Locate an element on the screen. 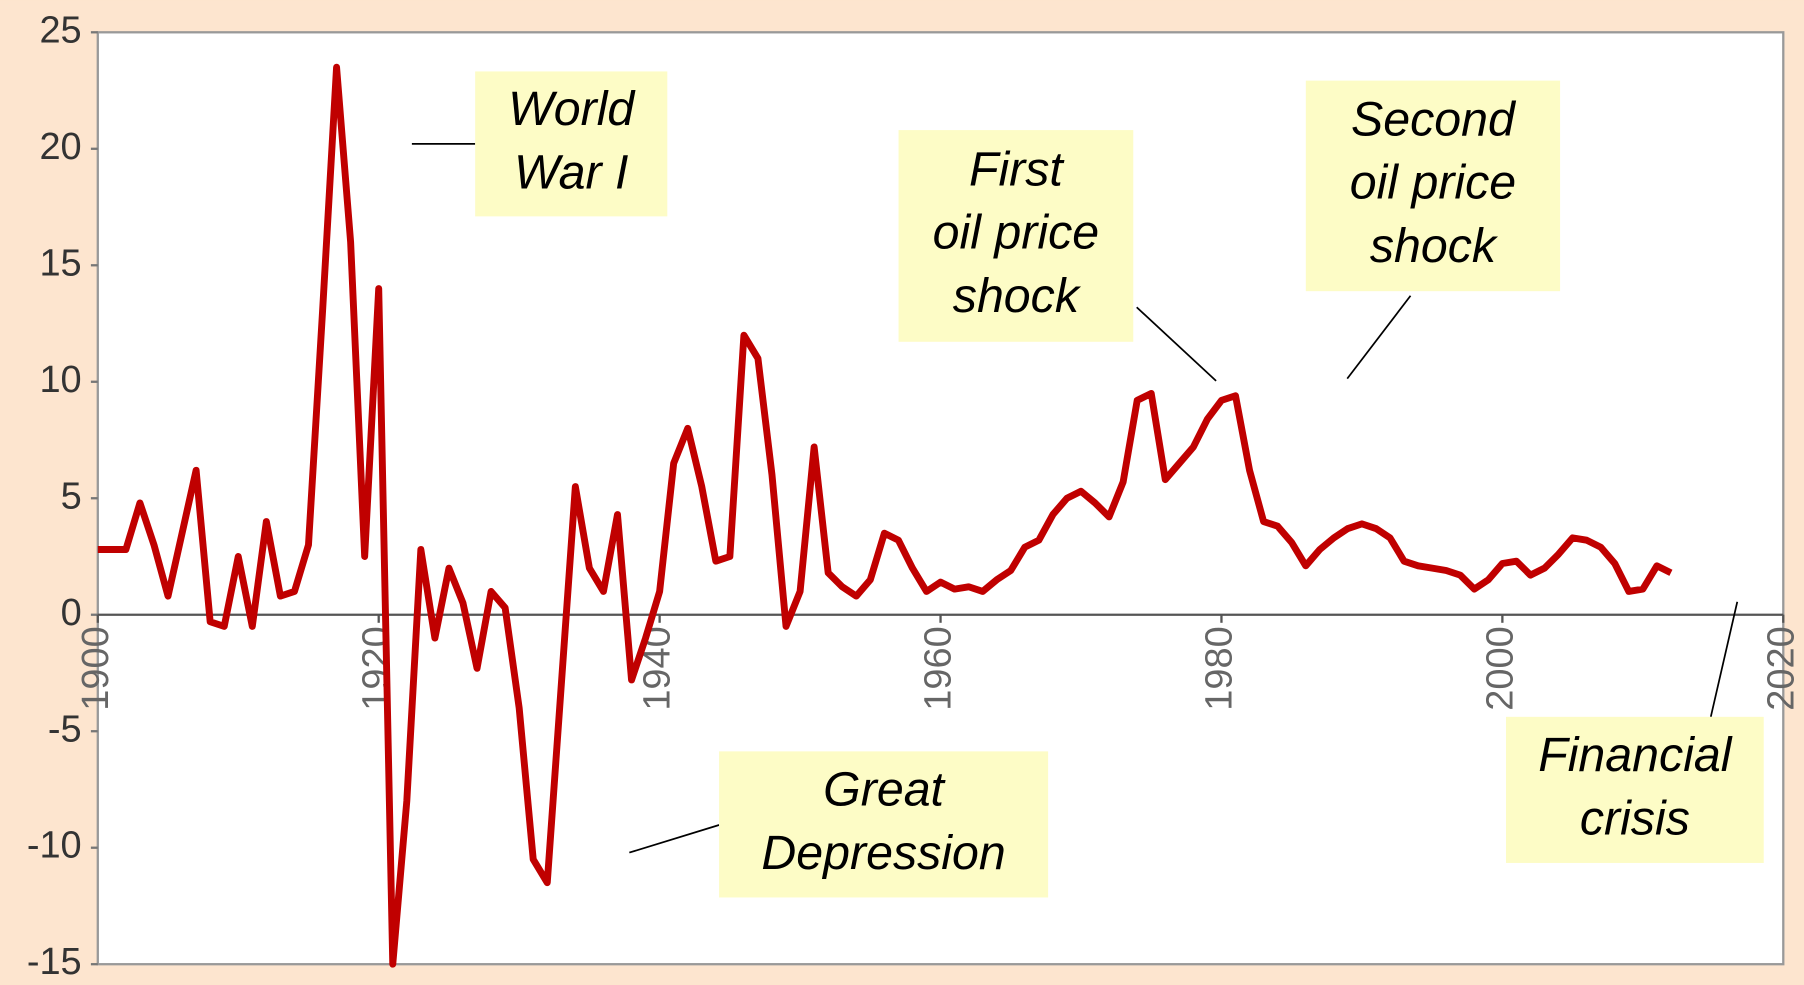  y-tick-label: -10 is located at coordinates (54, 846).